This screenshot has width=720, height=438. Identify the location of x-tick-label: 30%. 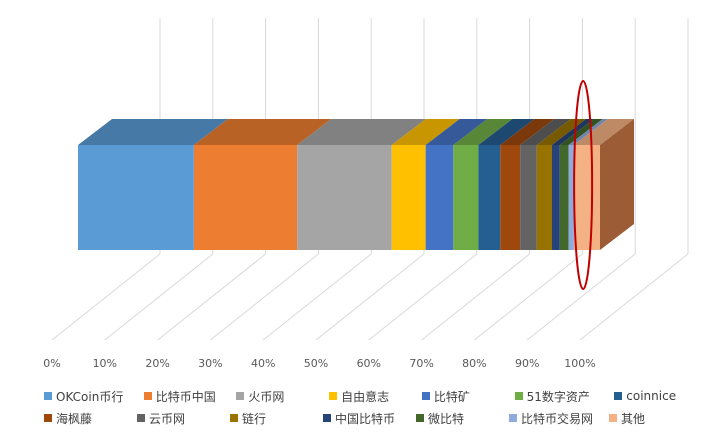
(210, 363).